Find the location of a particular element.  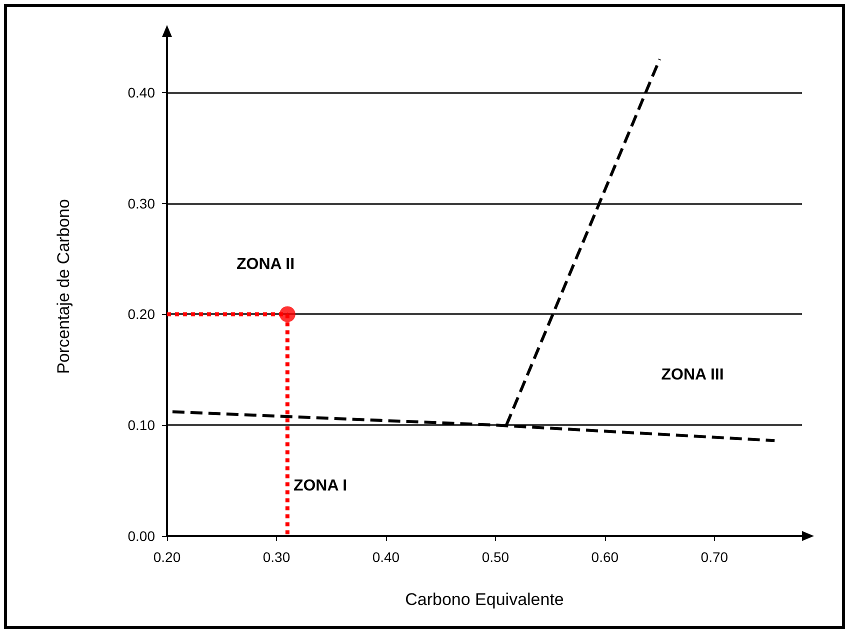

x-tick-label: 0.50 is located at coordinates (496, 557).